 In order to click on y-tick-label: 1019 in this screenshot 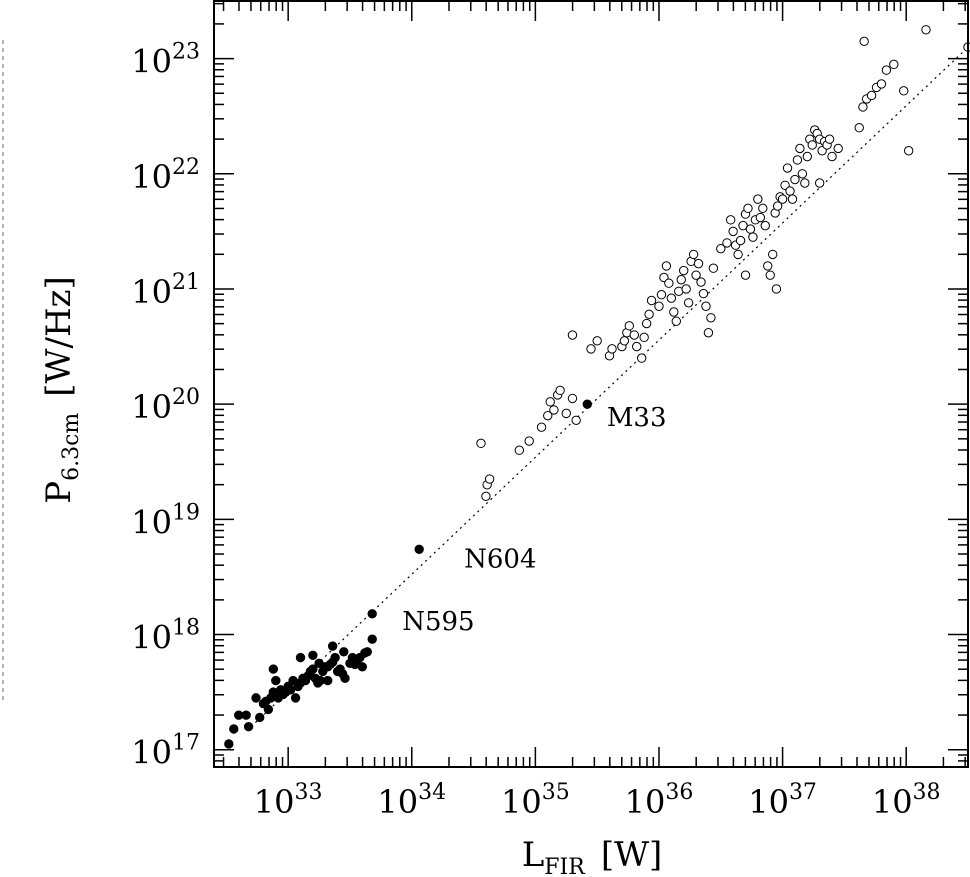, I will do `click(165, 520)`.